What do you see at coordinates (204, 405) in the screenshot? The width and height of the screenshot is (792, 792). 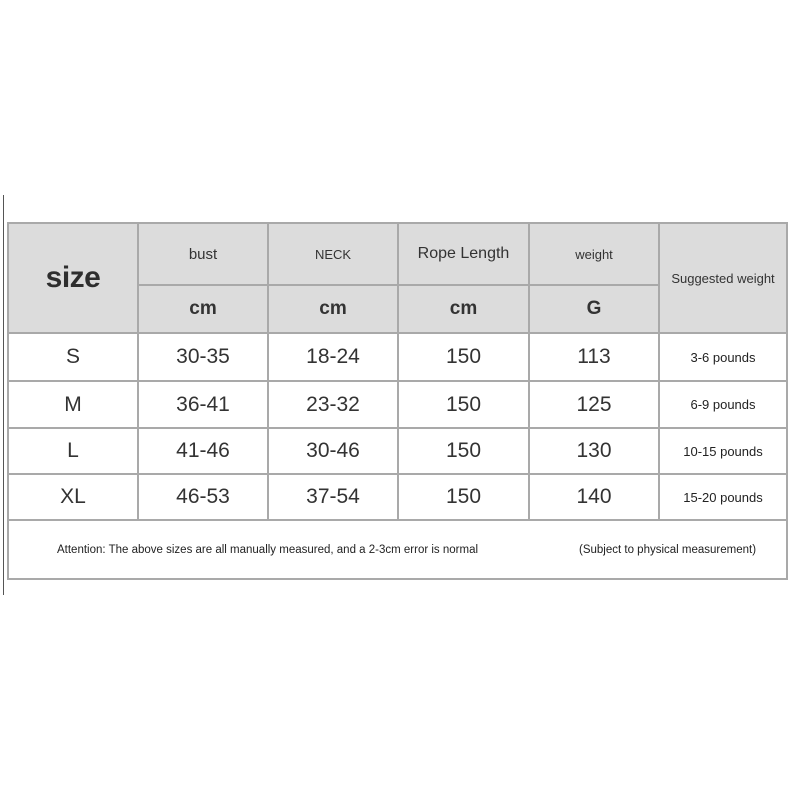 I see `cell-bust: 36-41` at bounding box center [204, 405].